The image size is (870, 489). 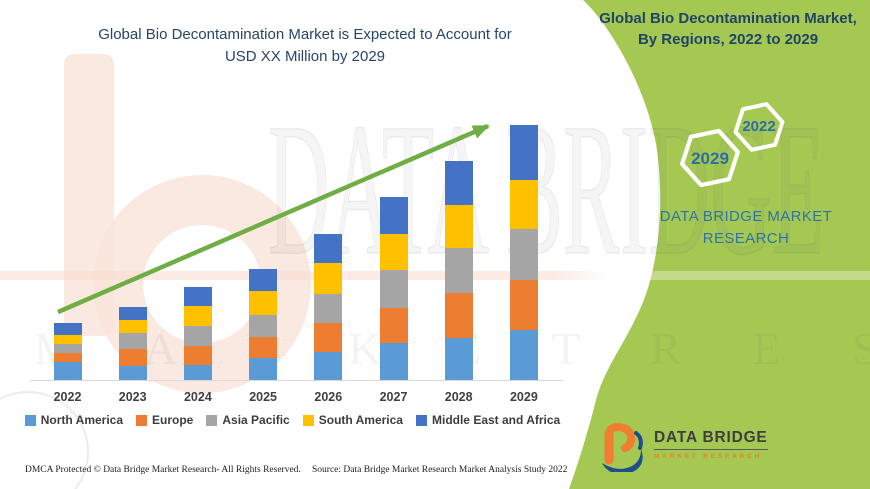 I want to click on bar-segment-2026-south-america, so click(x=328, y=278).